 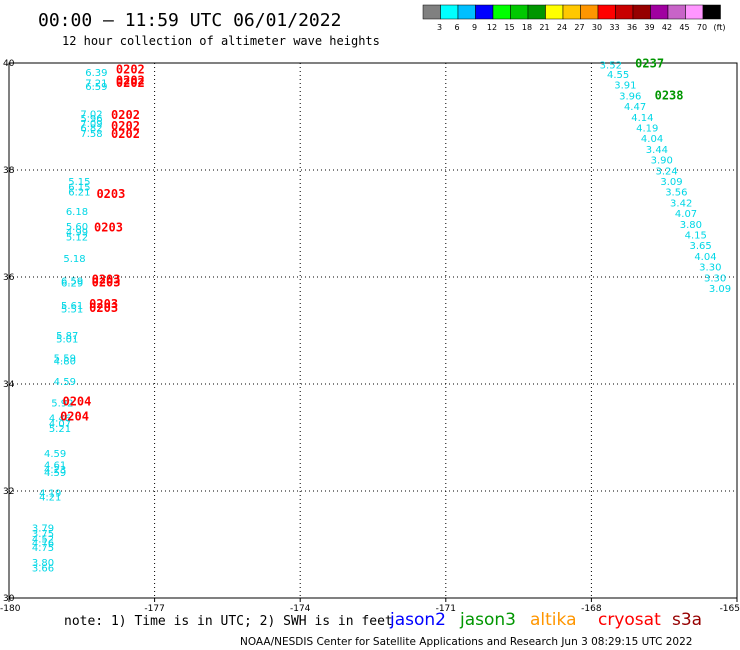 What do you see at coordinates (681, 203) in the screenshot?
I see `wave-height-label: 3.42` at bounding box center [681, 203].